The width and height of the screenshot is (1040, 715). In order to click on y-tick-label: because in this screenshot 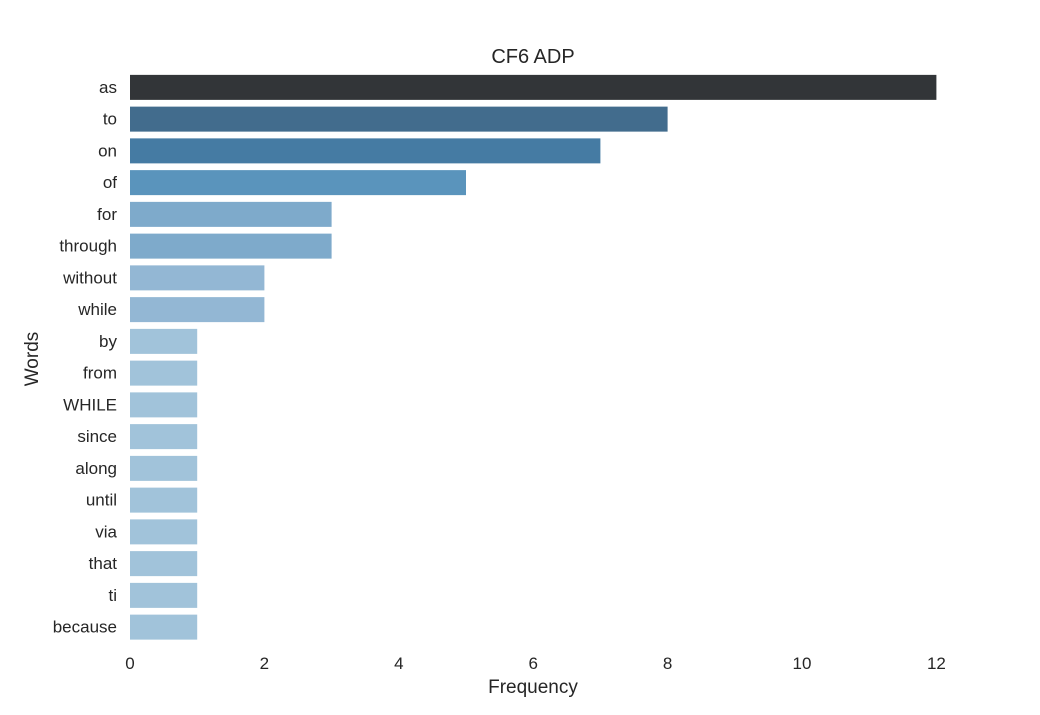, I will do `click(85, 627)`.